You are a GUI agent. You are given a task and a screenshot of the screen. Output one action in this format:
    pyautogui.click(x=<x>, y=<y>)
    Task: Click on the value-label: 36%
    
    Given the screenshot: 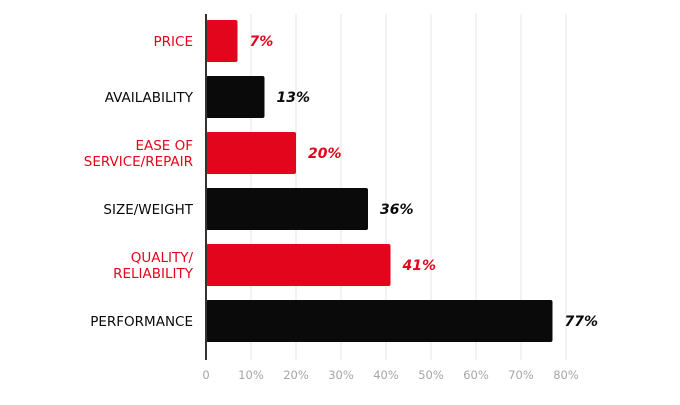 What is the action you would take?
    pyautogui.click(x=397, y=210)
    